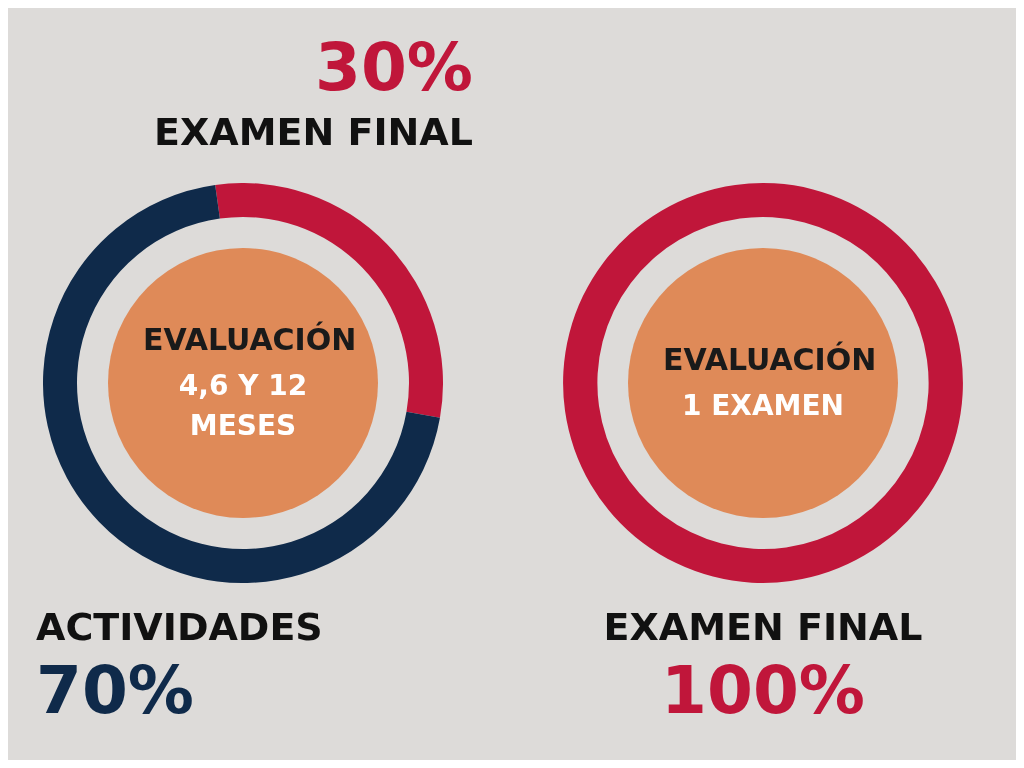  Describe the element at coordinates (763, 383) in the screenshot. I see `circle-badge: EVALUACIÓN 1 EXAMEN` at that location.